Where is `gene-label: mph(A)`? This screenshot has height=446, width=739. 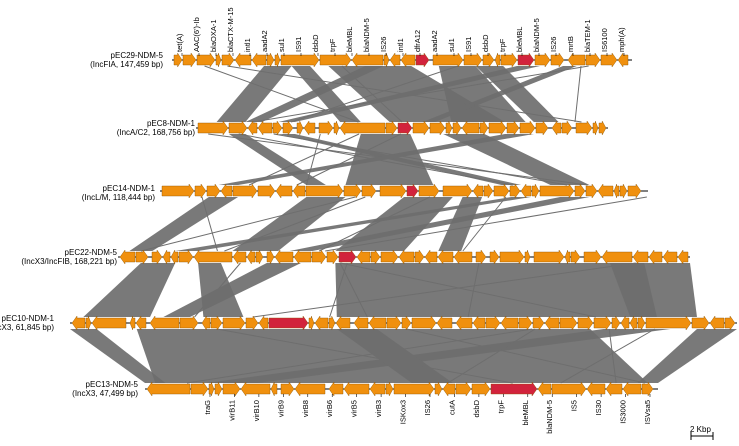
gene-label: mph(A) is located at coordinates (621, 39).